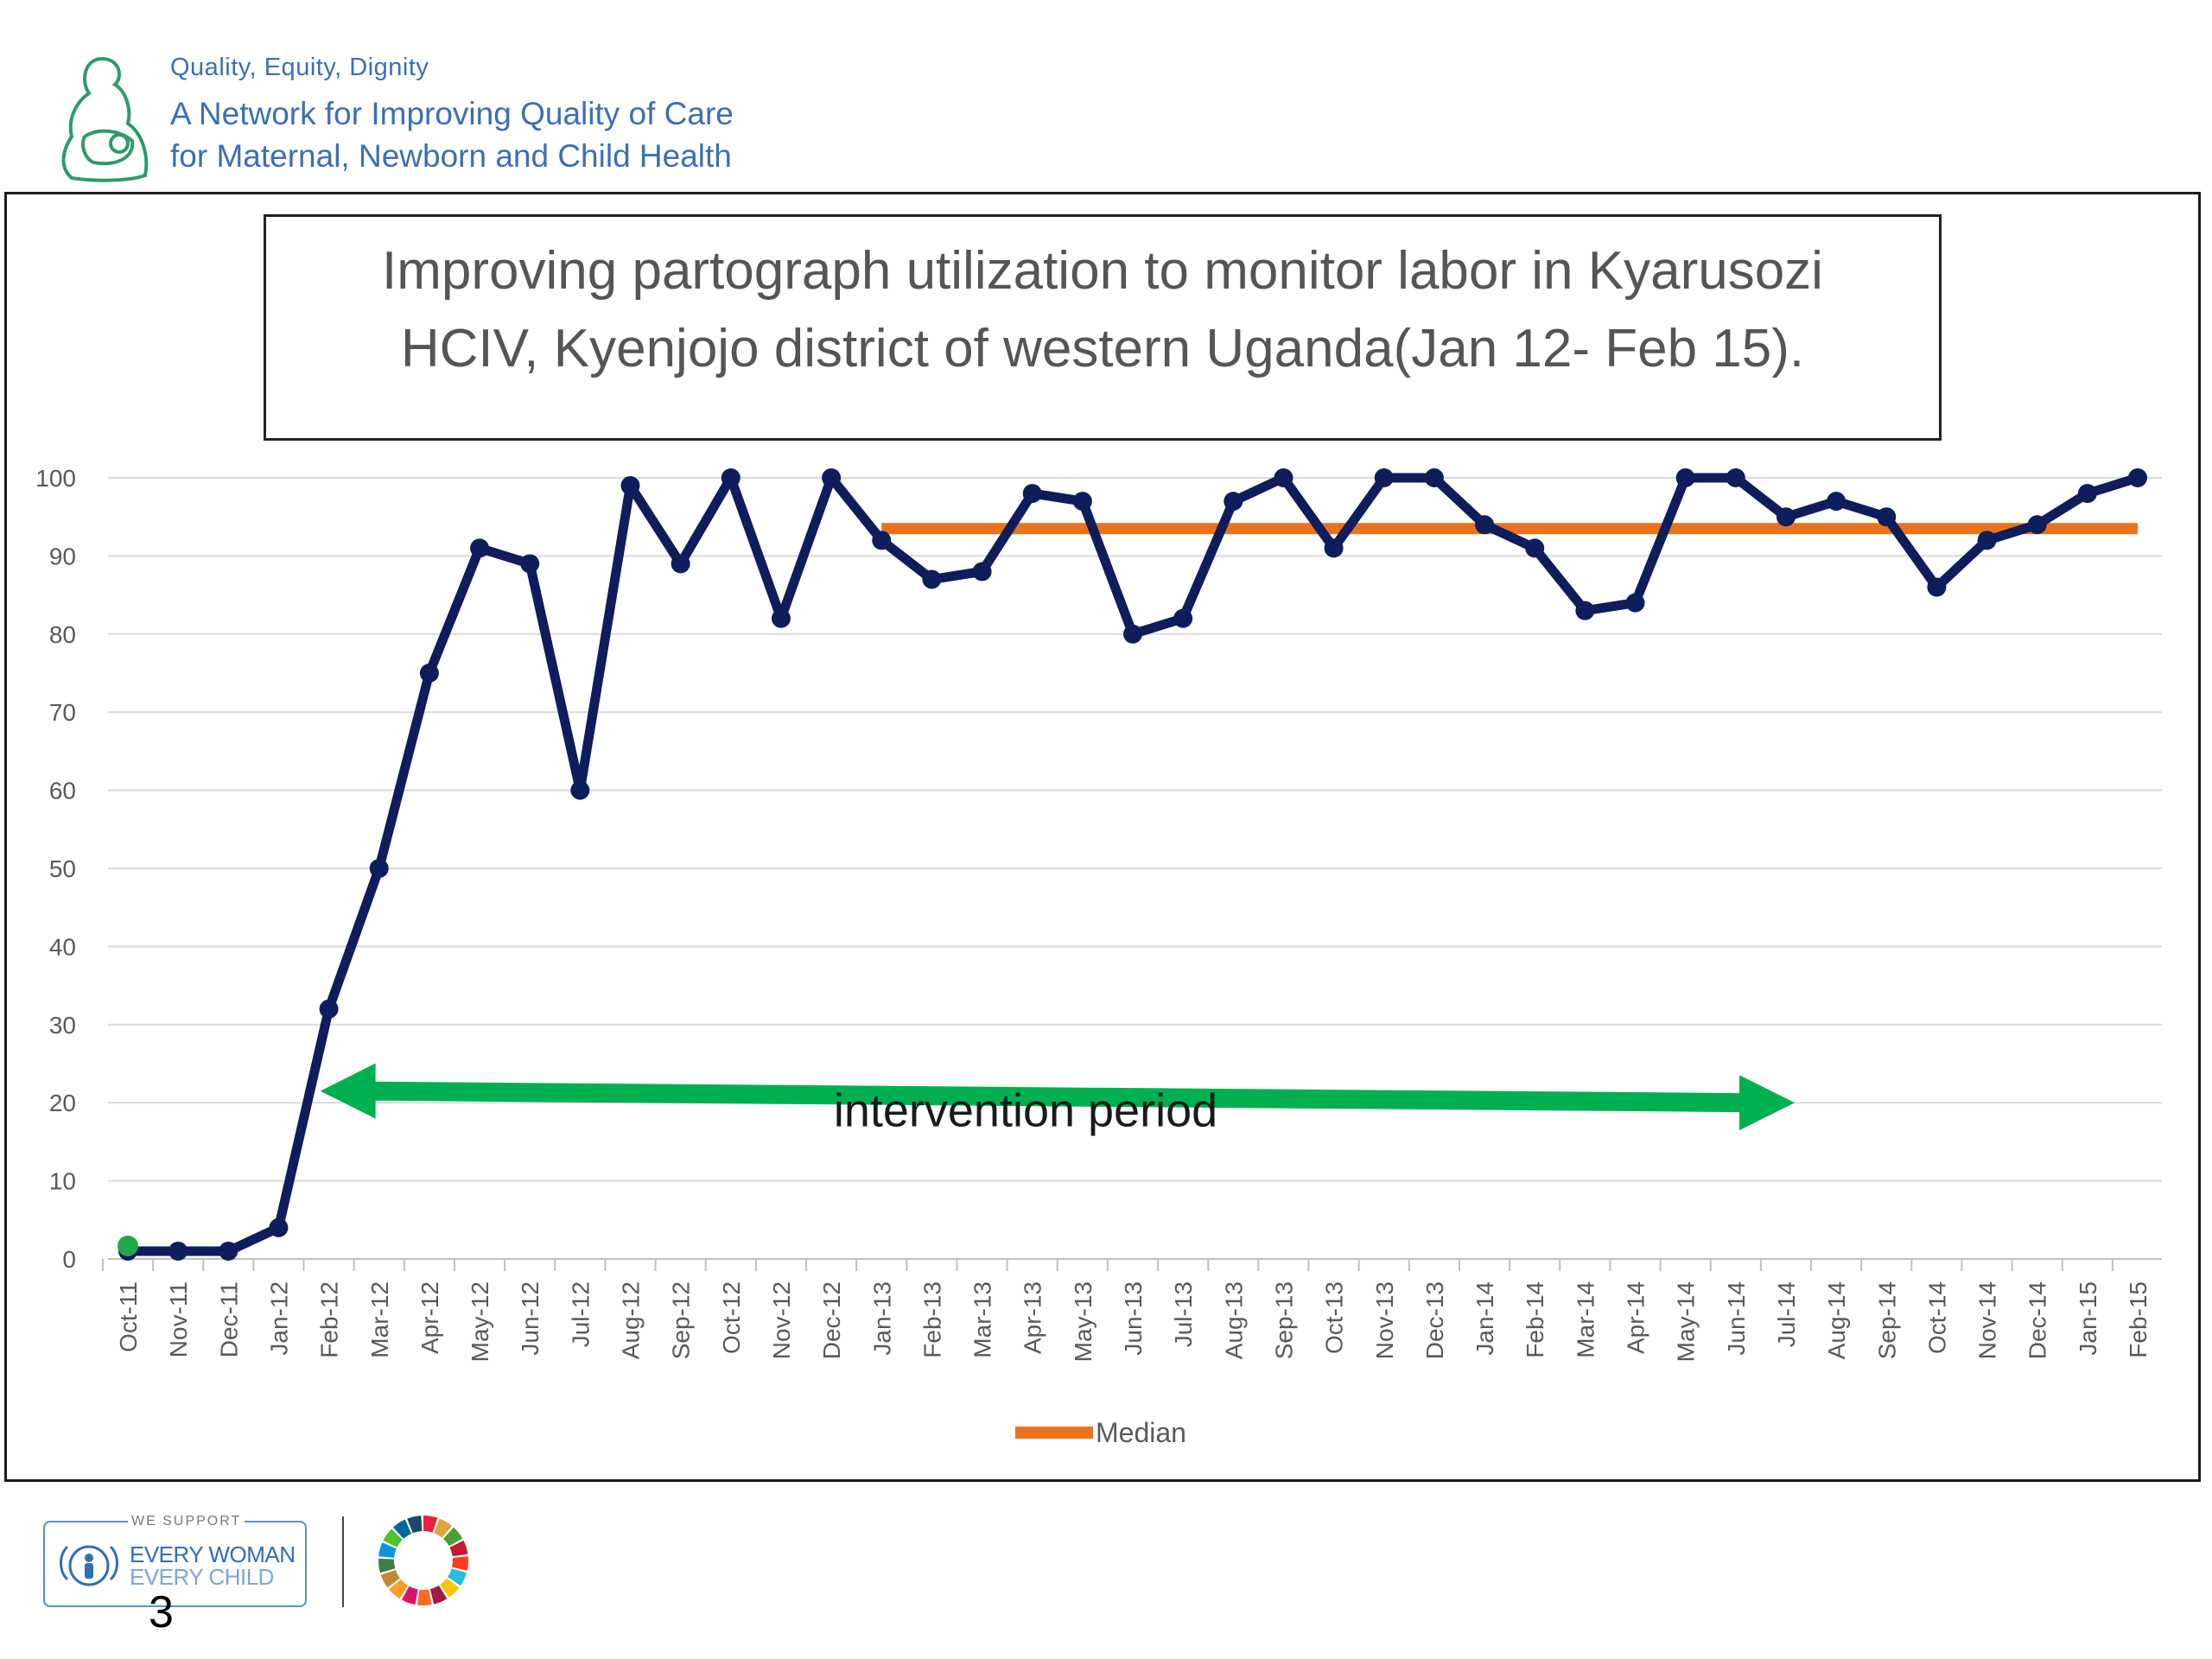 This screenshot has height=1659, width=2212. Describe the element at coordinates (1736, 1318) in the screenshot. I see `x-tick-label-Jun-14: Jun-14` at that location.